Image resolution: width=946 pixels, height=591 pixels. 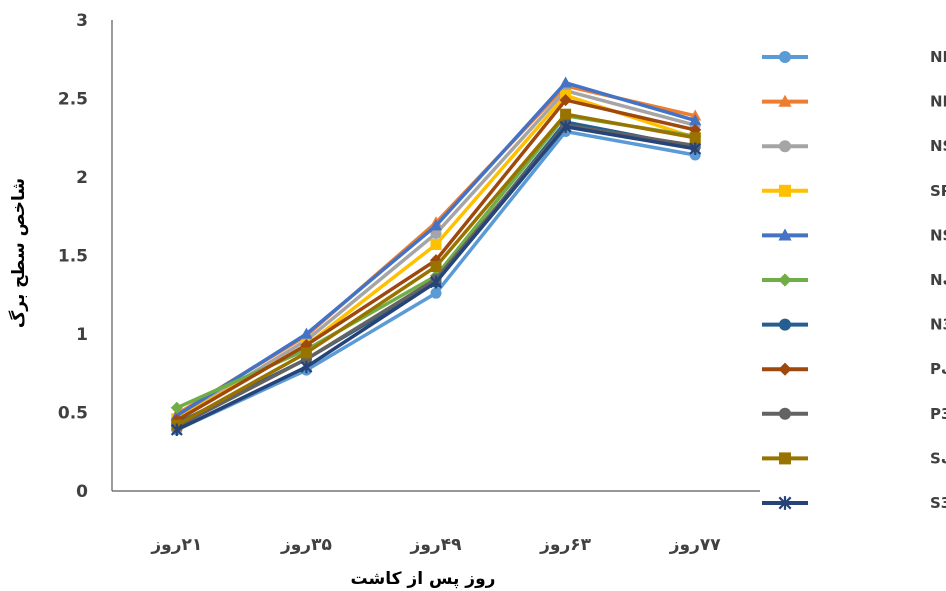 What do you see at coordinates (73, 414) in the screenshot?
I see `y-tick-label: 0.5` at bounding box center [73, 414].